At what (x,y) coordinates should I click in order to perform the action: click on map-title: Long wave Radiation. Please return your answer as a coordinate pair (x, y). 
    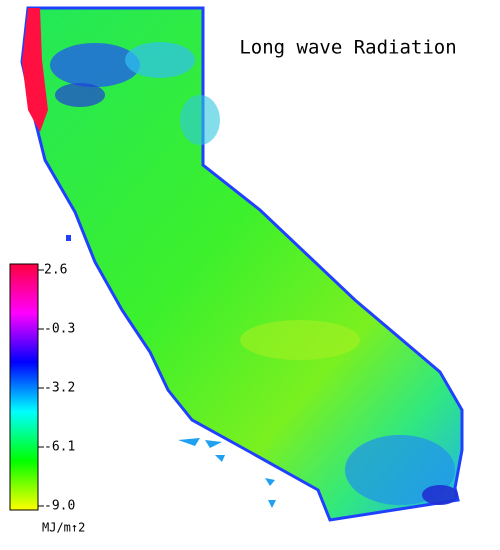
    Looking at the image, I should click on (347, 48).